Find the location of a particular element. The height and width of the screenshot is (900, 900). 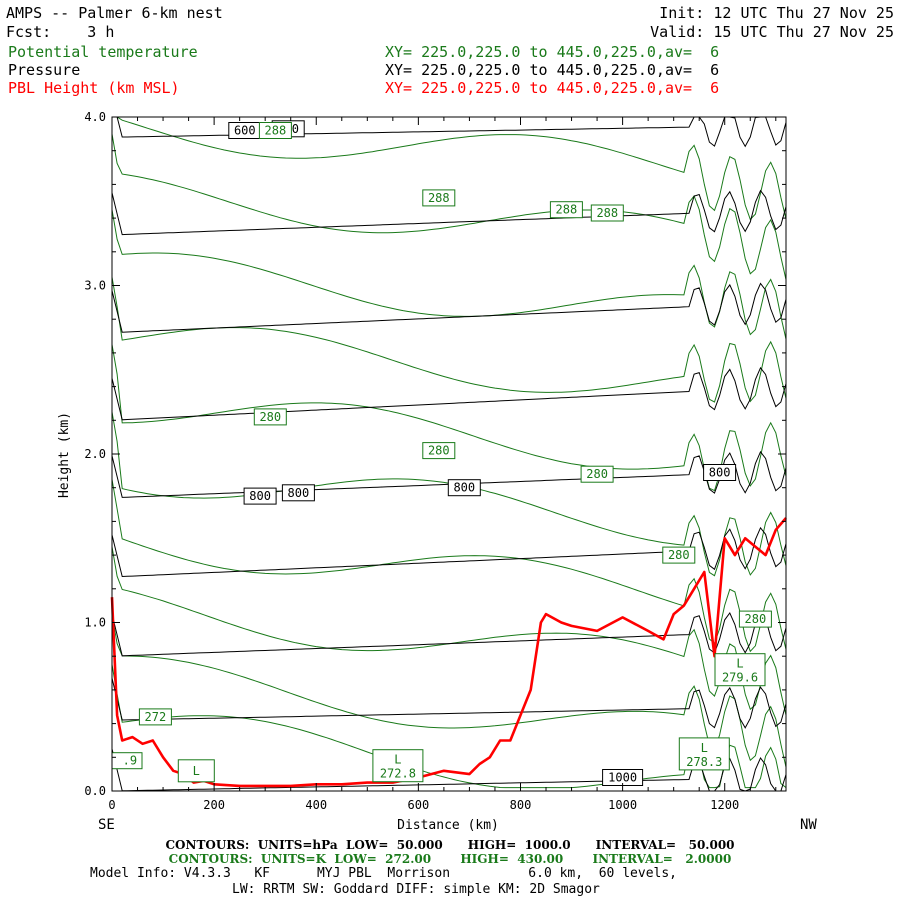

field-pbl-name: PBL Height (km MSL) is located at coordinates (94, 88).